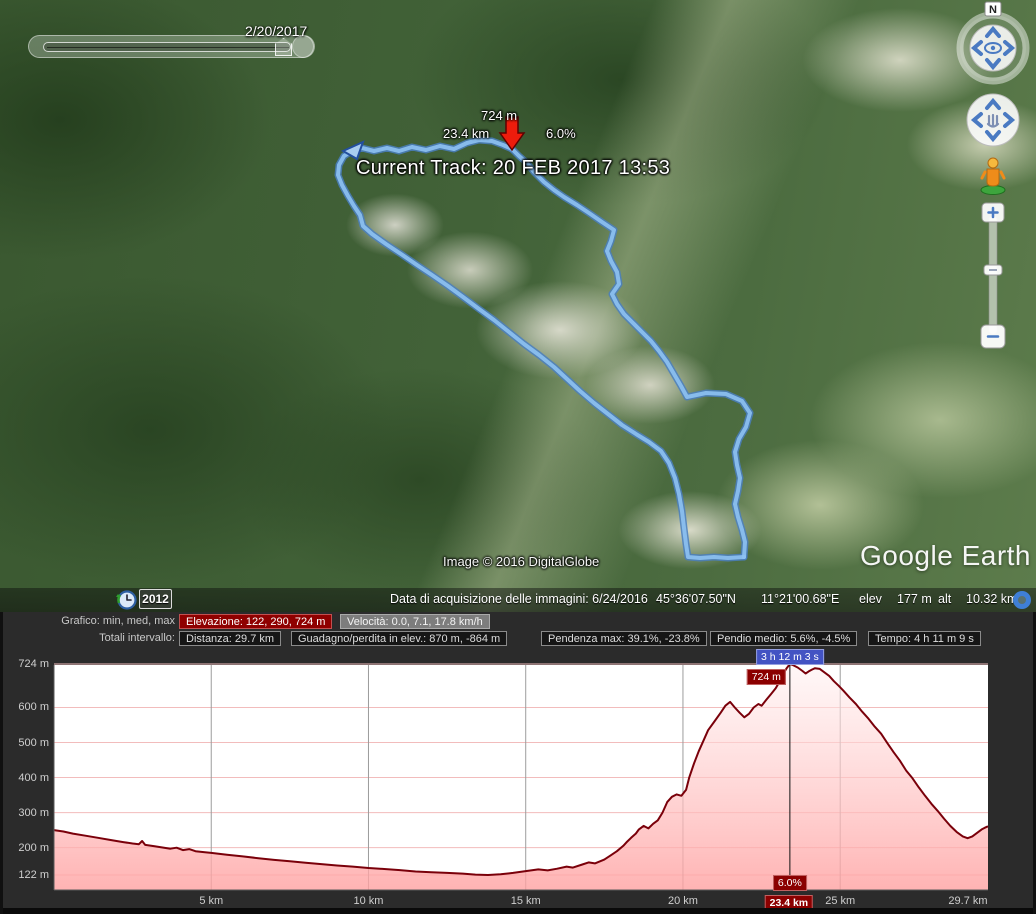 This screenshot has height=914, width=1036. What do you see at coordinates (624, 638) in the screenshot?
I see `max-slope-box: Pendenza max: 39.1%, -23.8%` at bounding box center [624, 638].